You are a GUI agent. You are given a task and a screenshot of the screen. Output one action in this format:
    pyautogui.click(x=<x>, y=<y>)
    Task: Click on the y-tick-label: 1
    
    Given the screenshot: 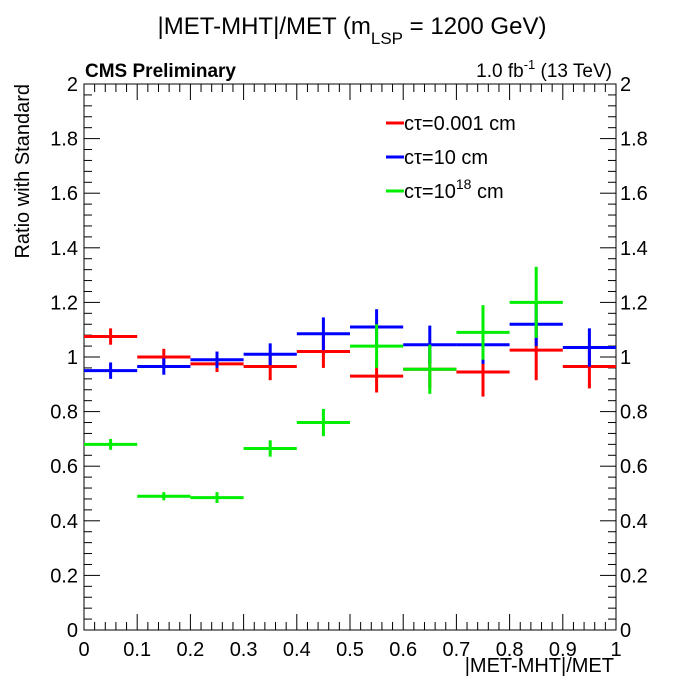 What is the action you would take?
    pyautogui.click(x=72, y=358)
    